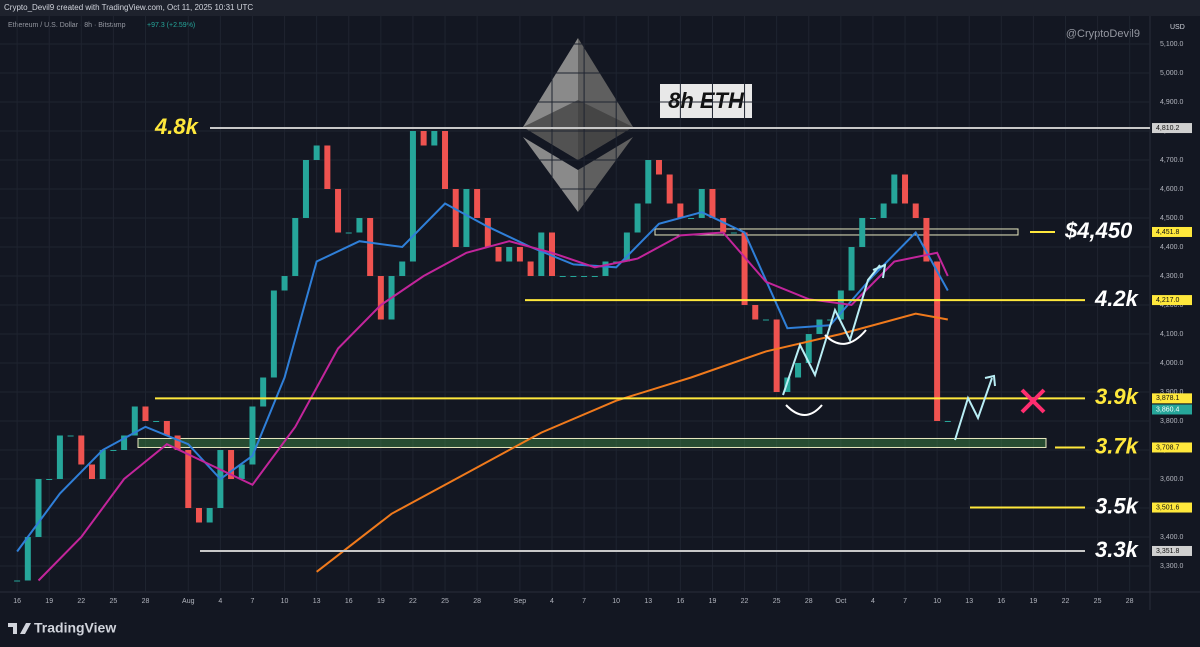  Describe the element at coordinates (1167, 507) in the screenshot. I see `price-badge-label: 3,501.6` at that location.